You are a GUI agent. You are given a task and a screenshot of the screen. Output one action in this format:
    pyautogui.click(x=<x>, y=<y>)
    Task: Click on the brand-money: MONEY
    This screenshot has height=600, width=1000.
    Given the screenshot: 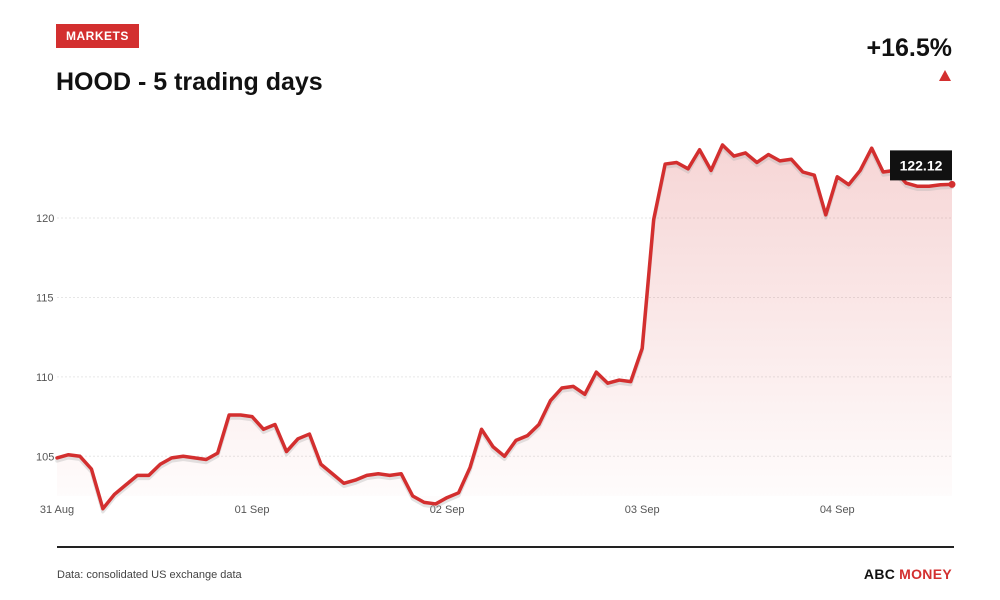 What is the action you would take?
    pyautogui.click(x=925, y=574)
    